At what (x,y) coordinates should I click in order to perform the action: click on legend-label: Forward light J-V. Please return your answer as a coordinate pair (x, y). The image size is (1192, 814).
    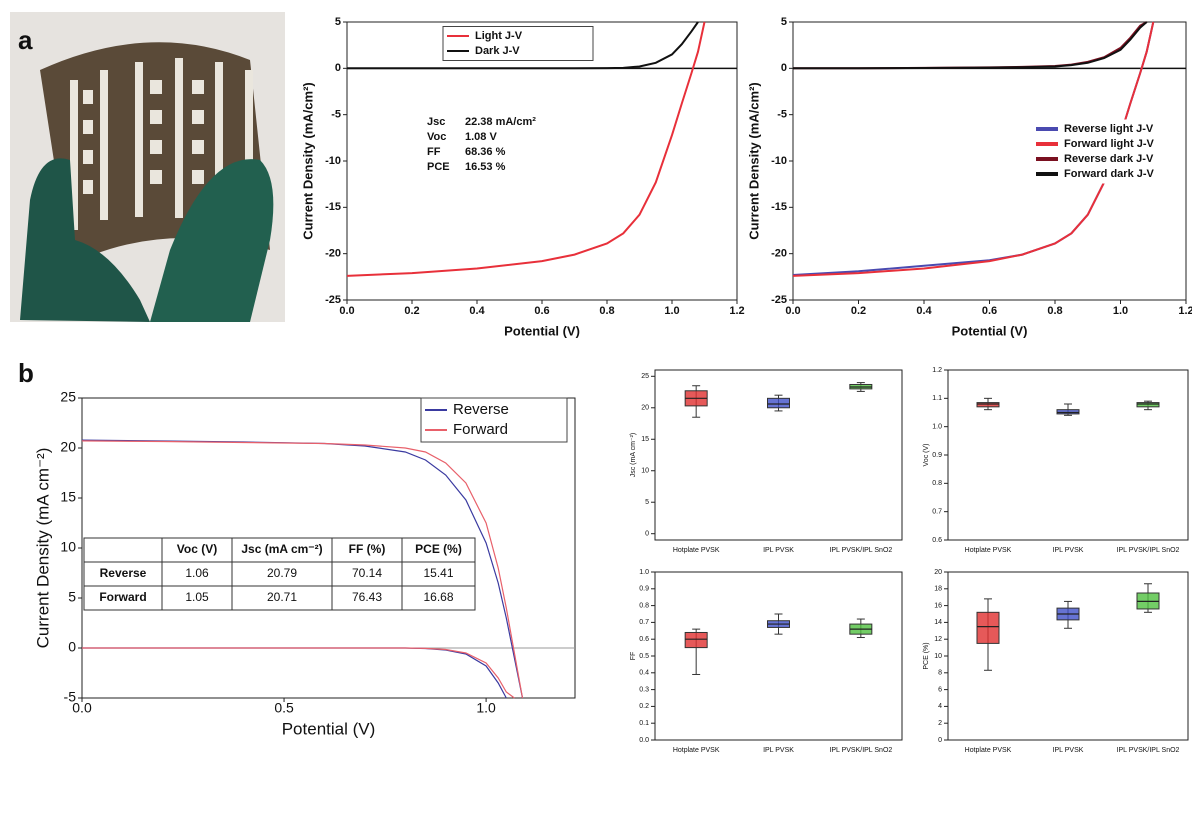
    Looking at the image, I should click on (1109, 144).